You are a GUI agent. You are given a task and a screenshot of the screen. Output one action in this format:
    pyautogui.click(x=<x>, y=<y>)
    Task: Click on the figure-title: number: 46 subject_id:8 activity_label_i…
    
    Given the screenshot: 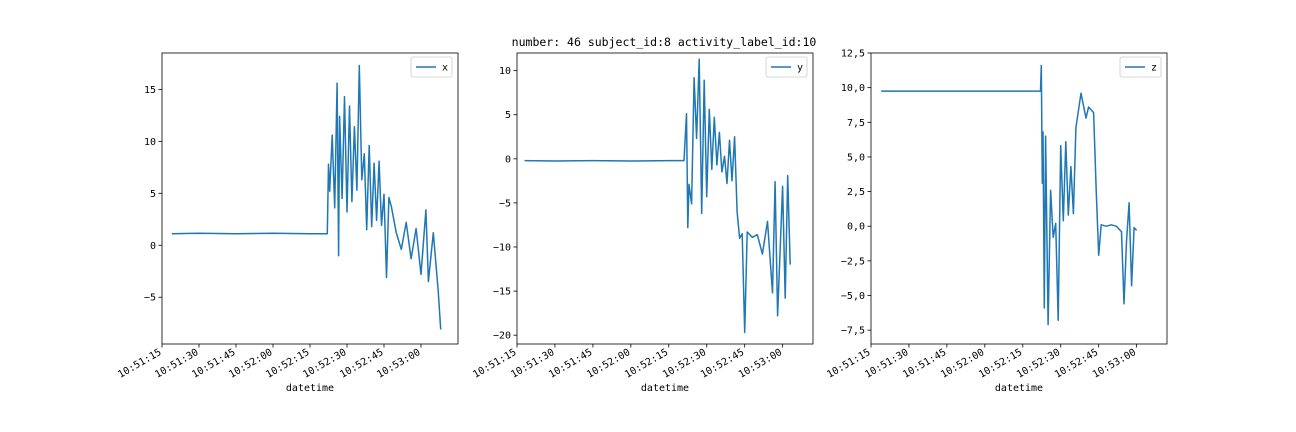 What is the action you would take?
    pyautogui.click(x=664, y=42)
    